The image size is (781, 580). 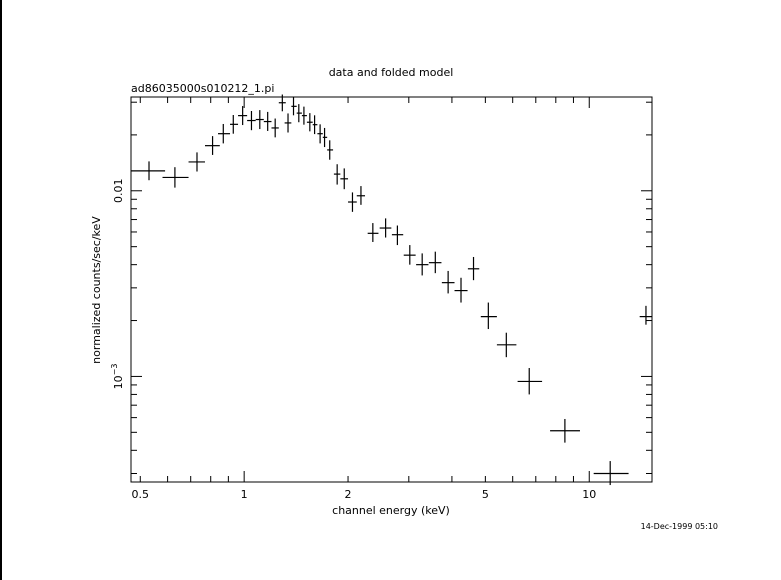 I want to click on timestamp: 14-Dec-1999 05:10, so click(x=679, y=526).